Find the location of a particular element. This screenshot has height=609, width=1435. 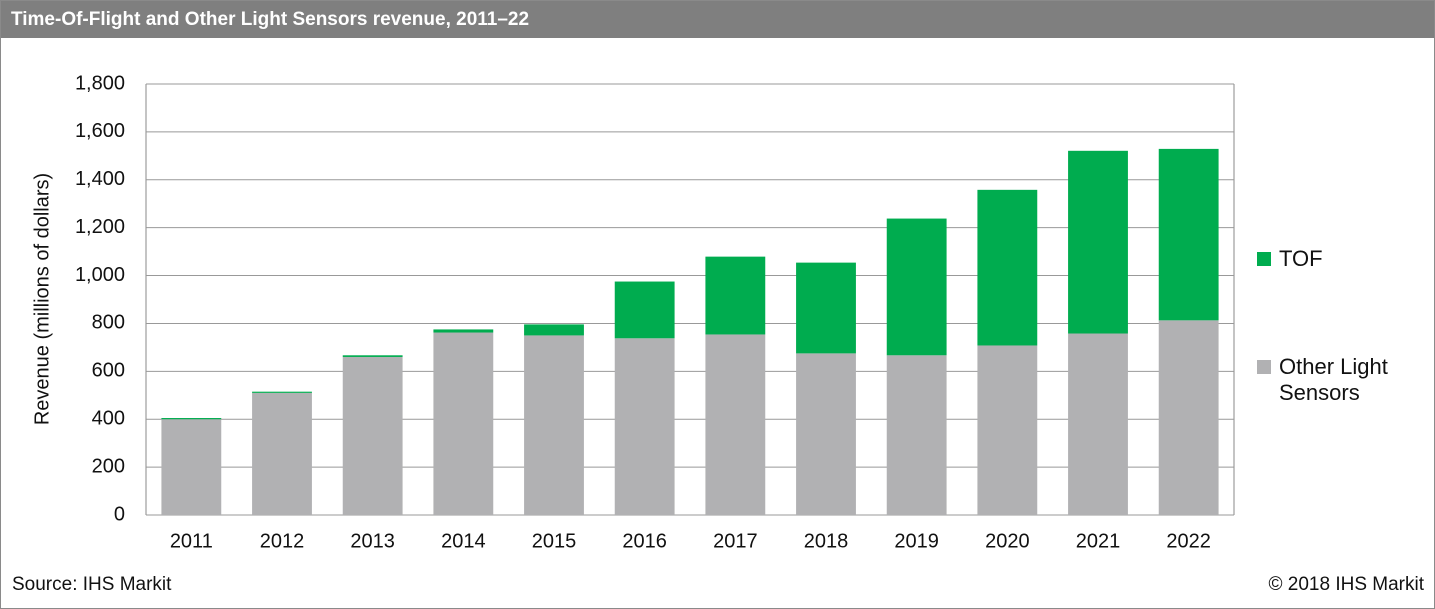

y-tick-label: 0 is located at coordinates (119, 514).